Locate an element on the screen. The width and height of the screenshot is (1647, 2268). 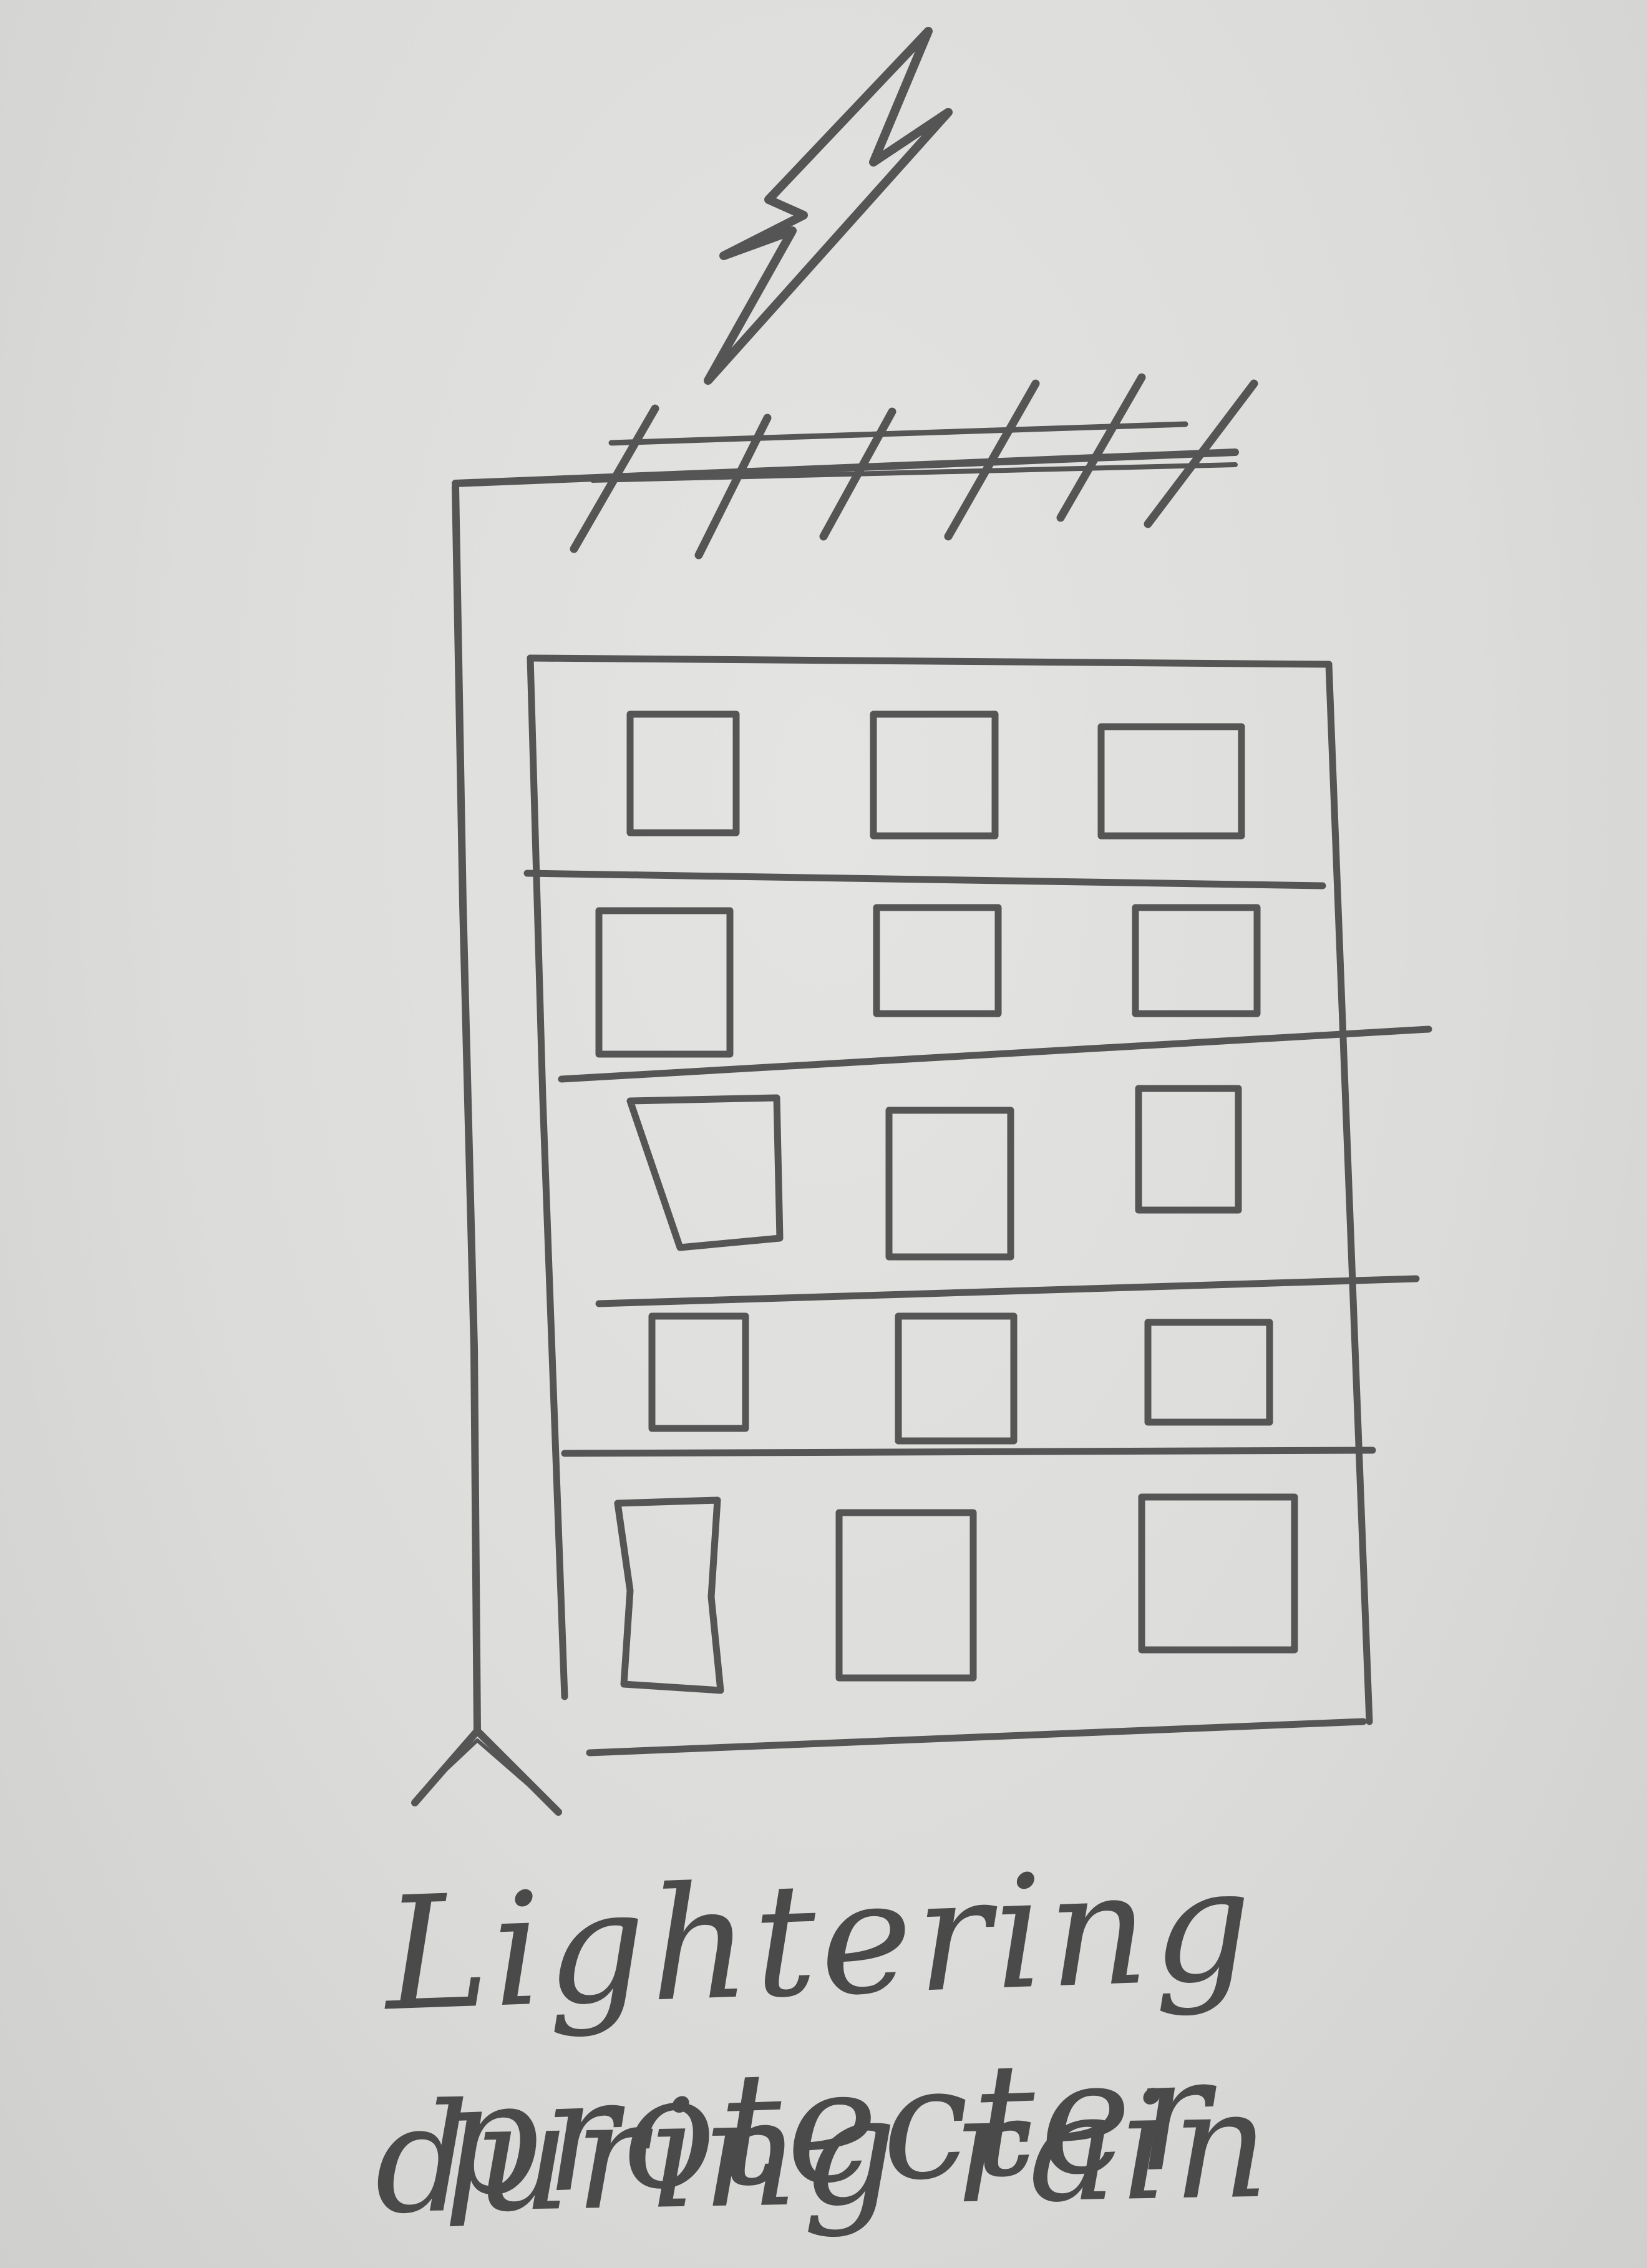
caption-line-2: during rain is located at coordinates (823, 2152).